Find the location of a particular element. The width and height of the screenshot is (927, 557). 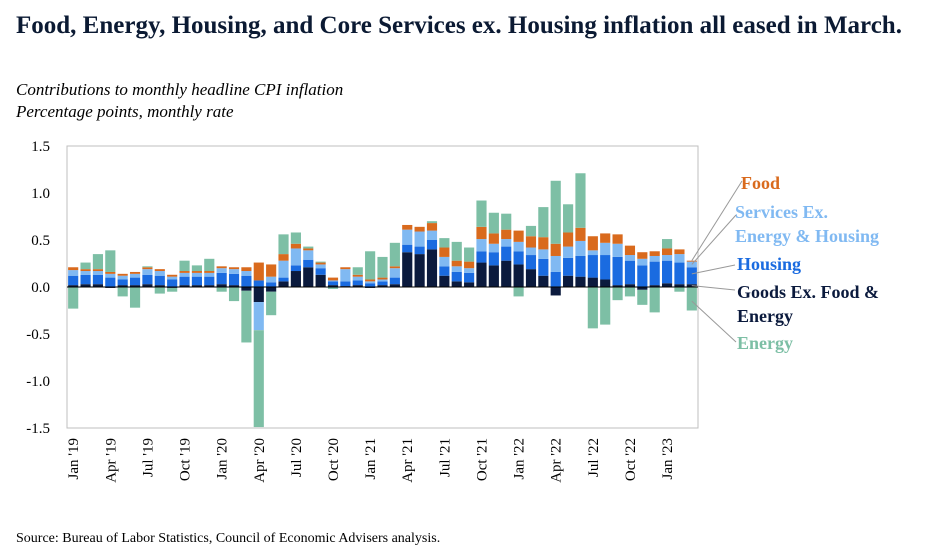

x-tick-label: Oct '20 is located at coordinates (334, 459).